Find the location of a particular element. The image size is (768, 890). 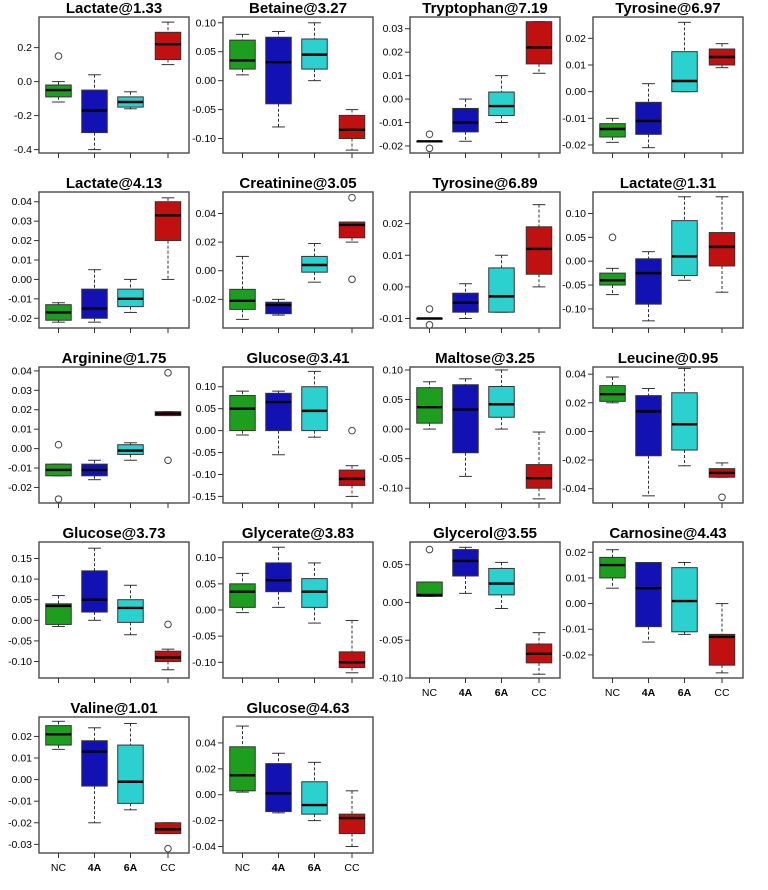

y-tick-label: 0.02 is located at coordinates (22, 737).